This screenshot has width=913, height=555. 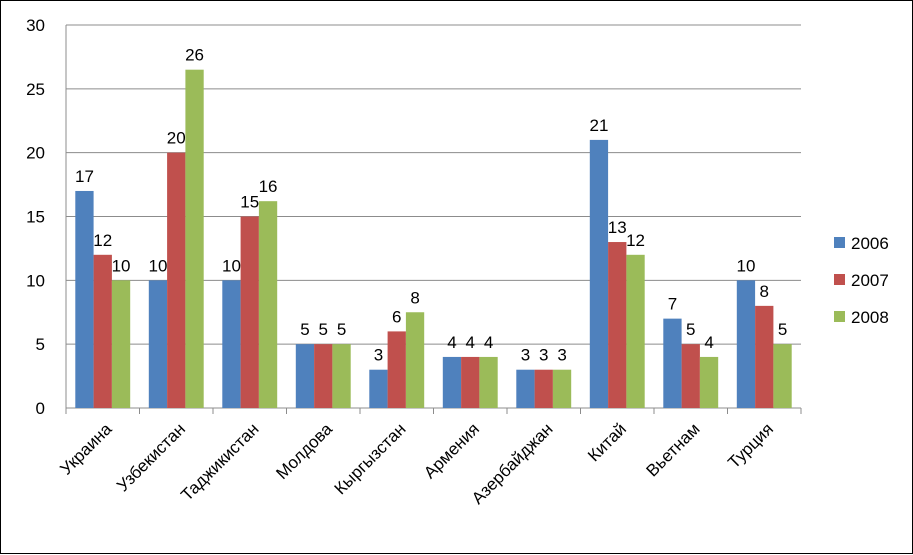 I want to click on category-label: Таджикистан, so click(x=219, y=461).